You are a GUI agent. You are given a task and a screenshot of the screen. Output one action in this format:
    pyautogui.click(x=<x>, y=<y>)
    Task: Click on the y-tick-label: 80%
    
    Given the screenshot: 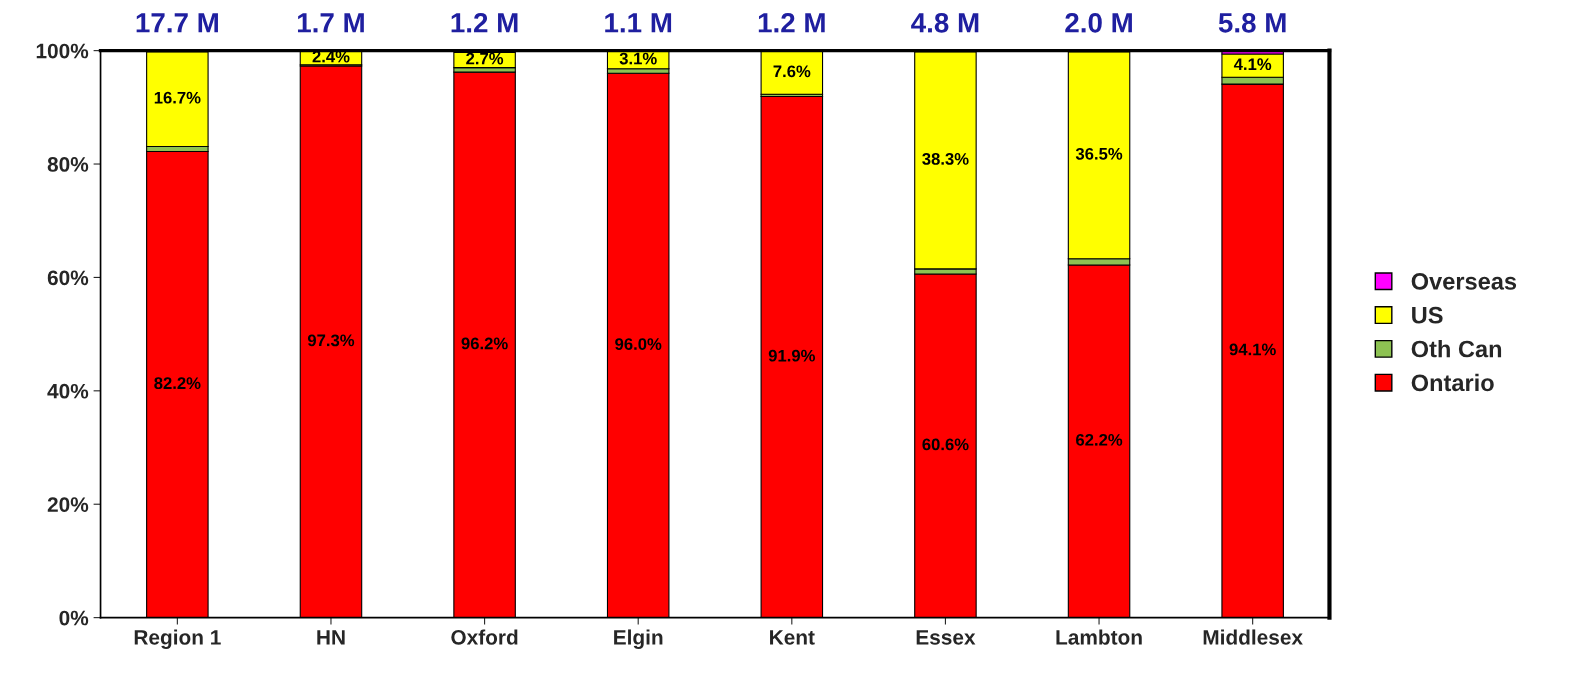 What is the action you would take?
    pyautogui.click(x=68, y=164)
    